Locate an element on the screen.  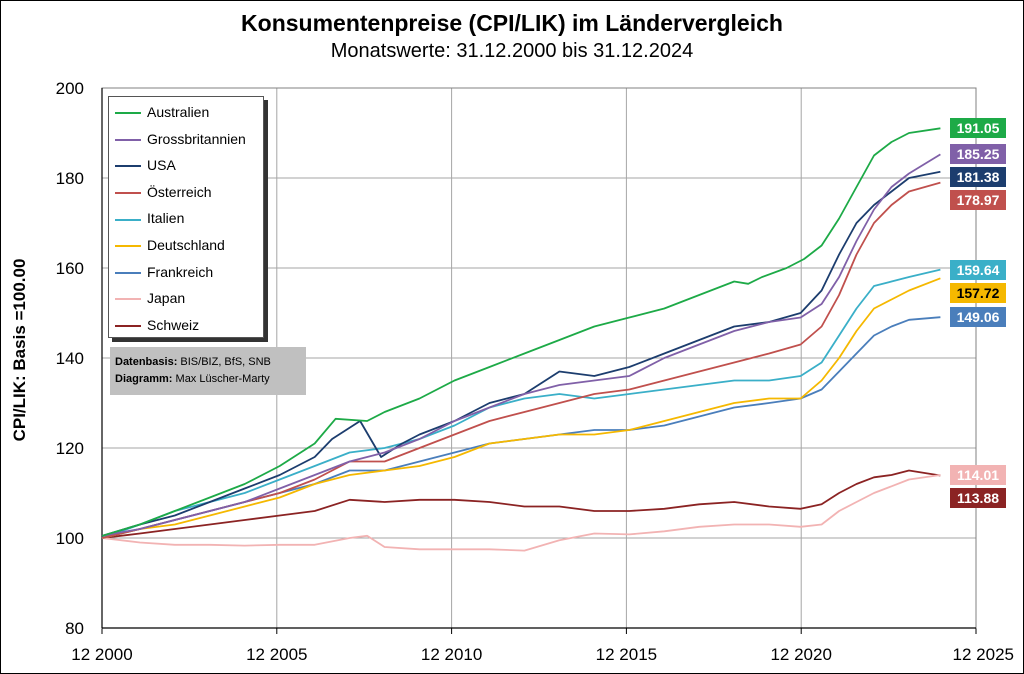
legend-label: Grossbritannien is located at coordinates (196, 138).